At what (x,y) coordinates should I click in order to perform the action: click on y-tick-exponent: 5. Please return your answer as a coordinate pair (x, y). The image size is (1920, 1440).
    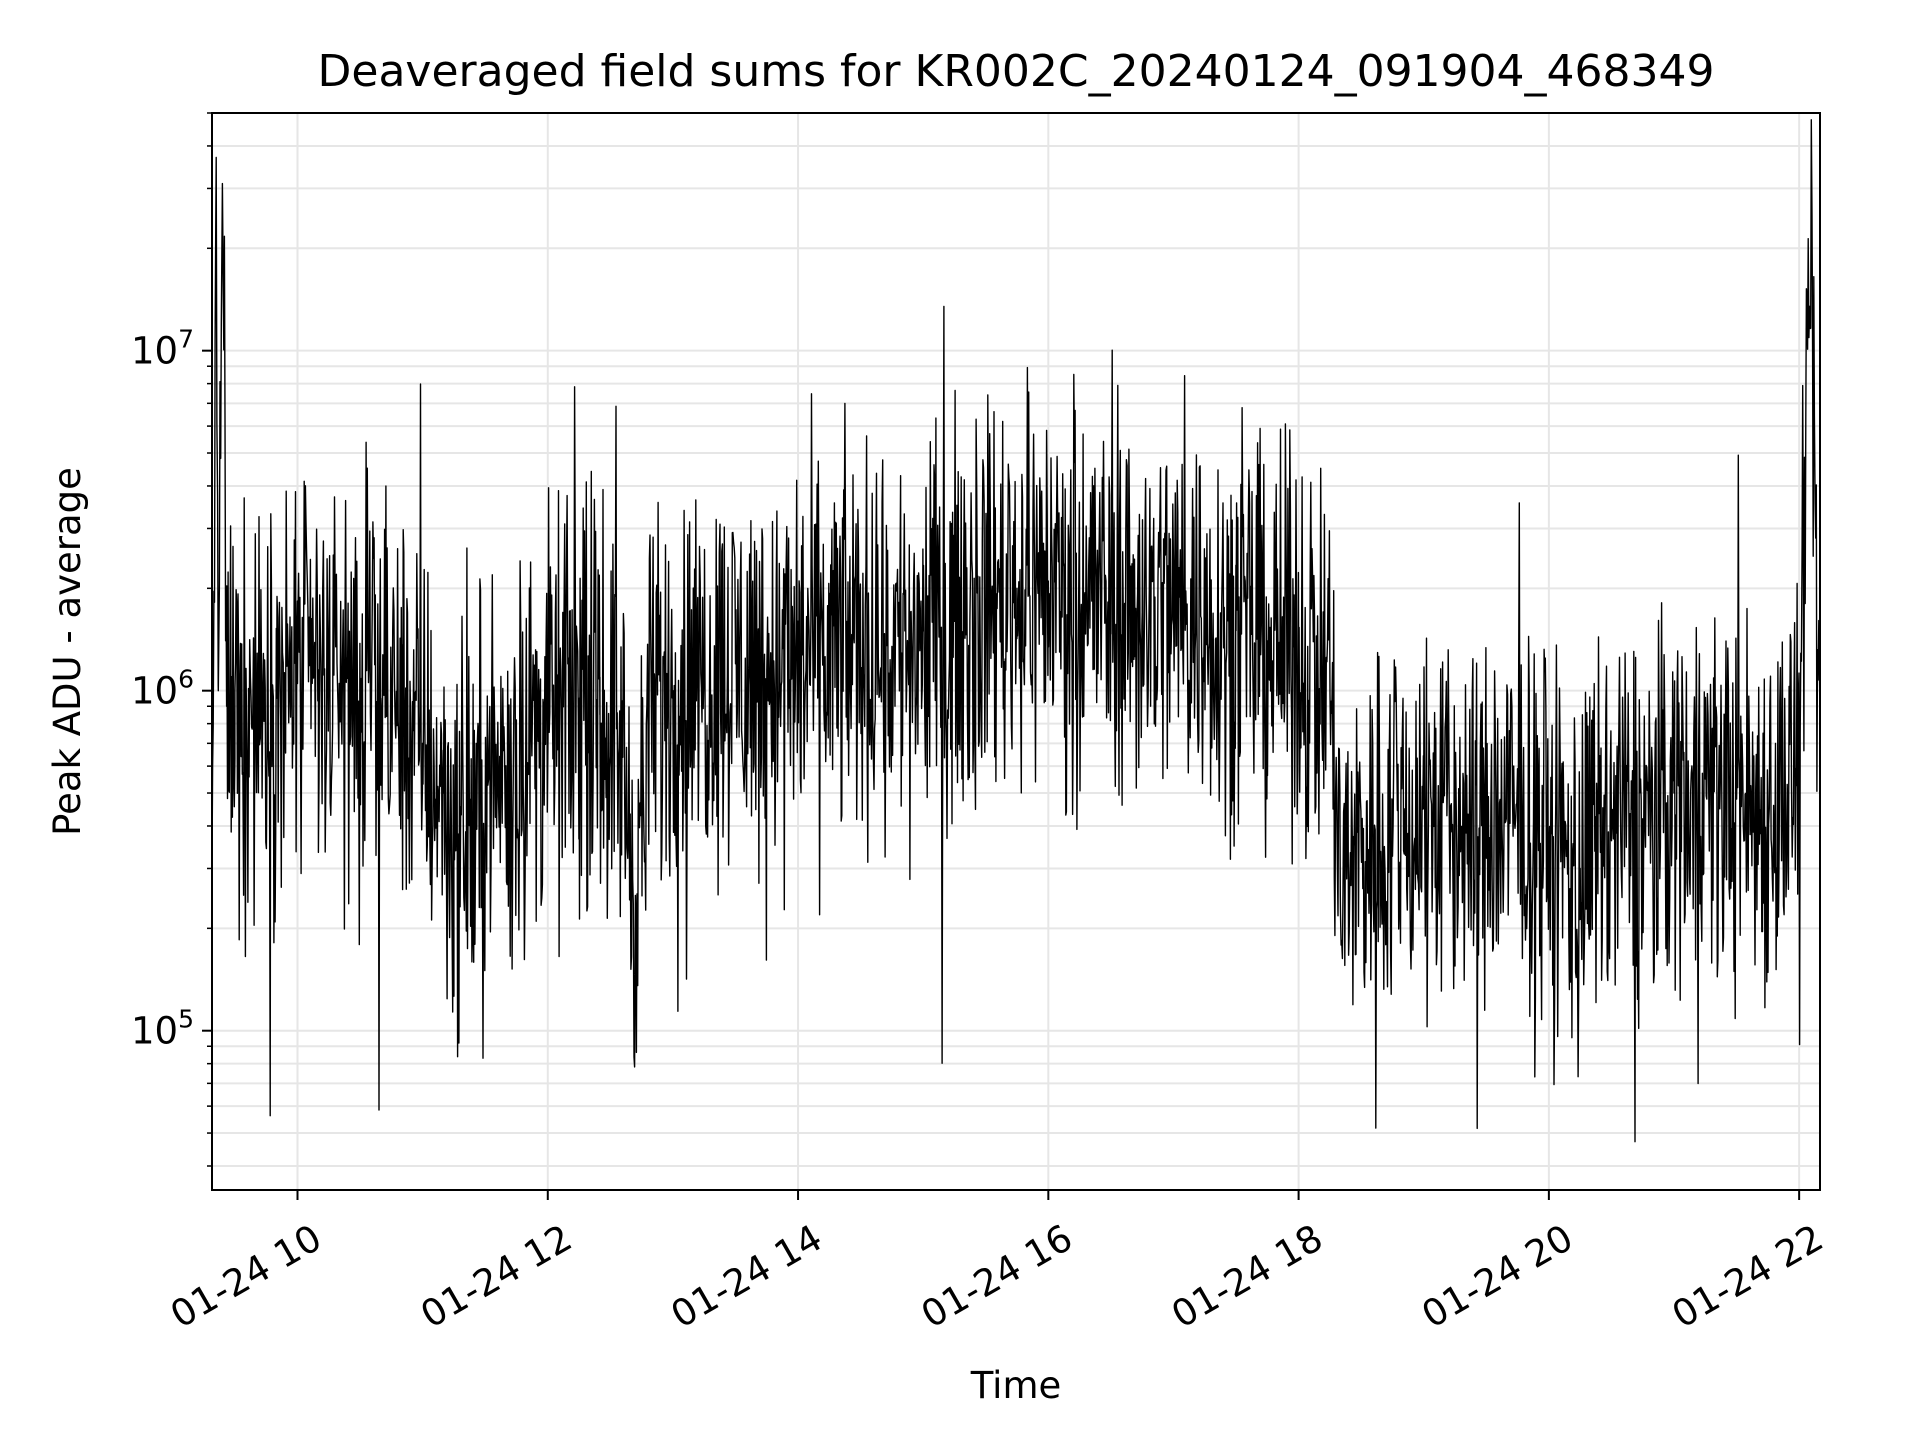
    Looking at the image, I should click on (186, 1019).